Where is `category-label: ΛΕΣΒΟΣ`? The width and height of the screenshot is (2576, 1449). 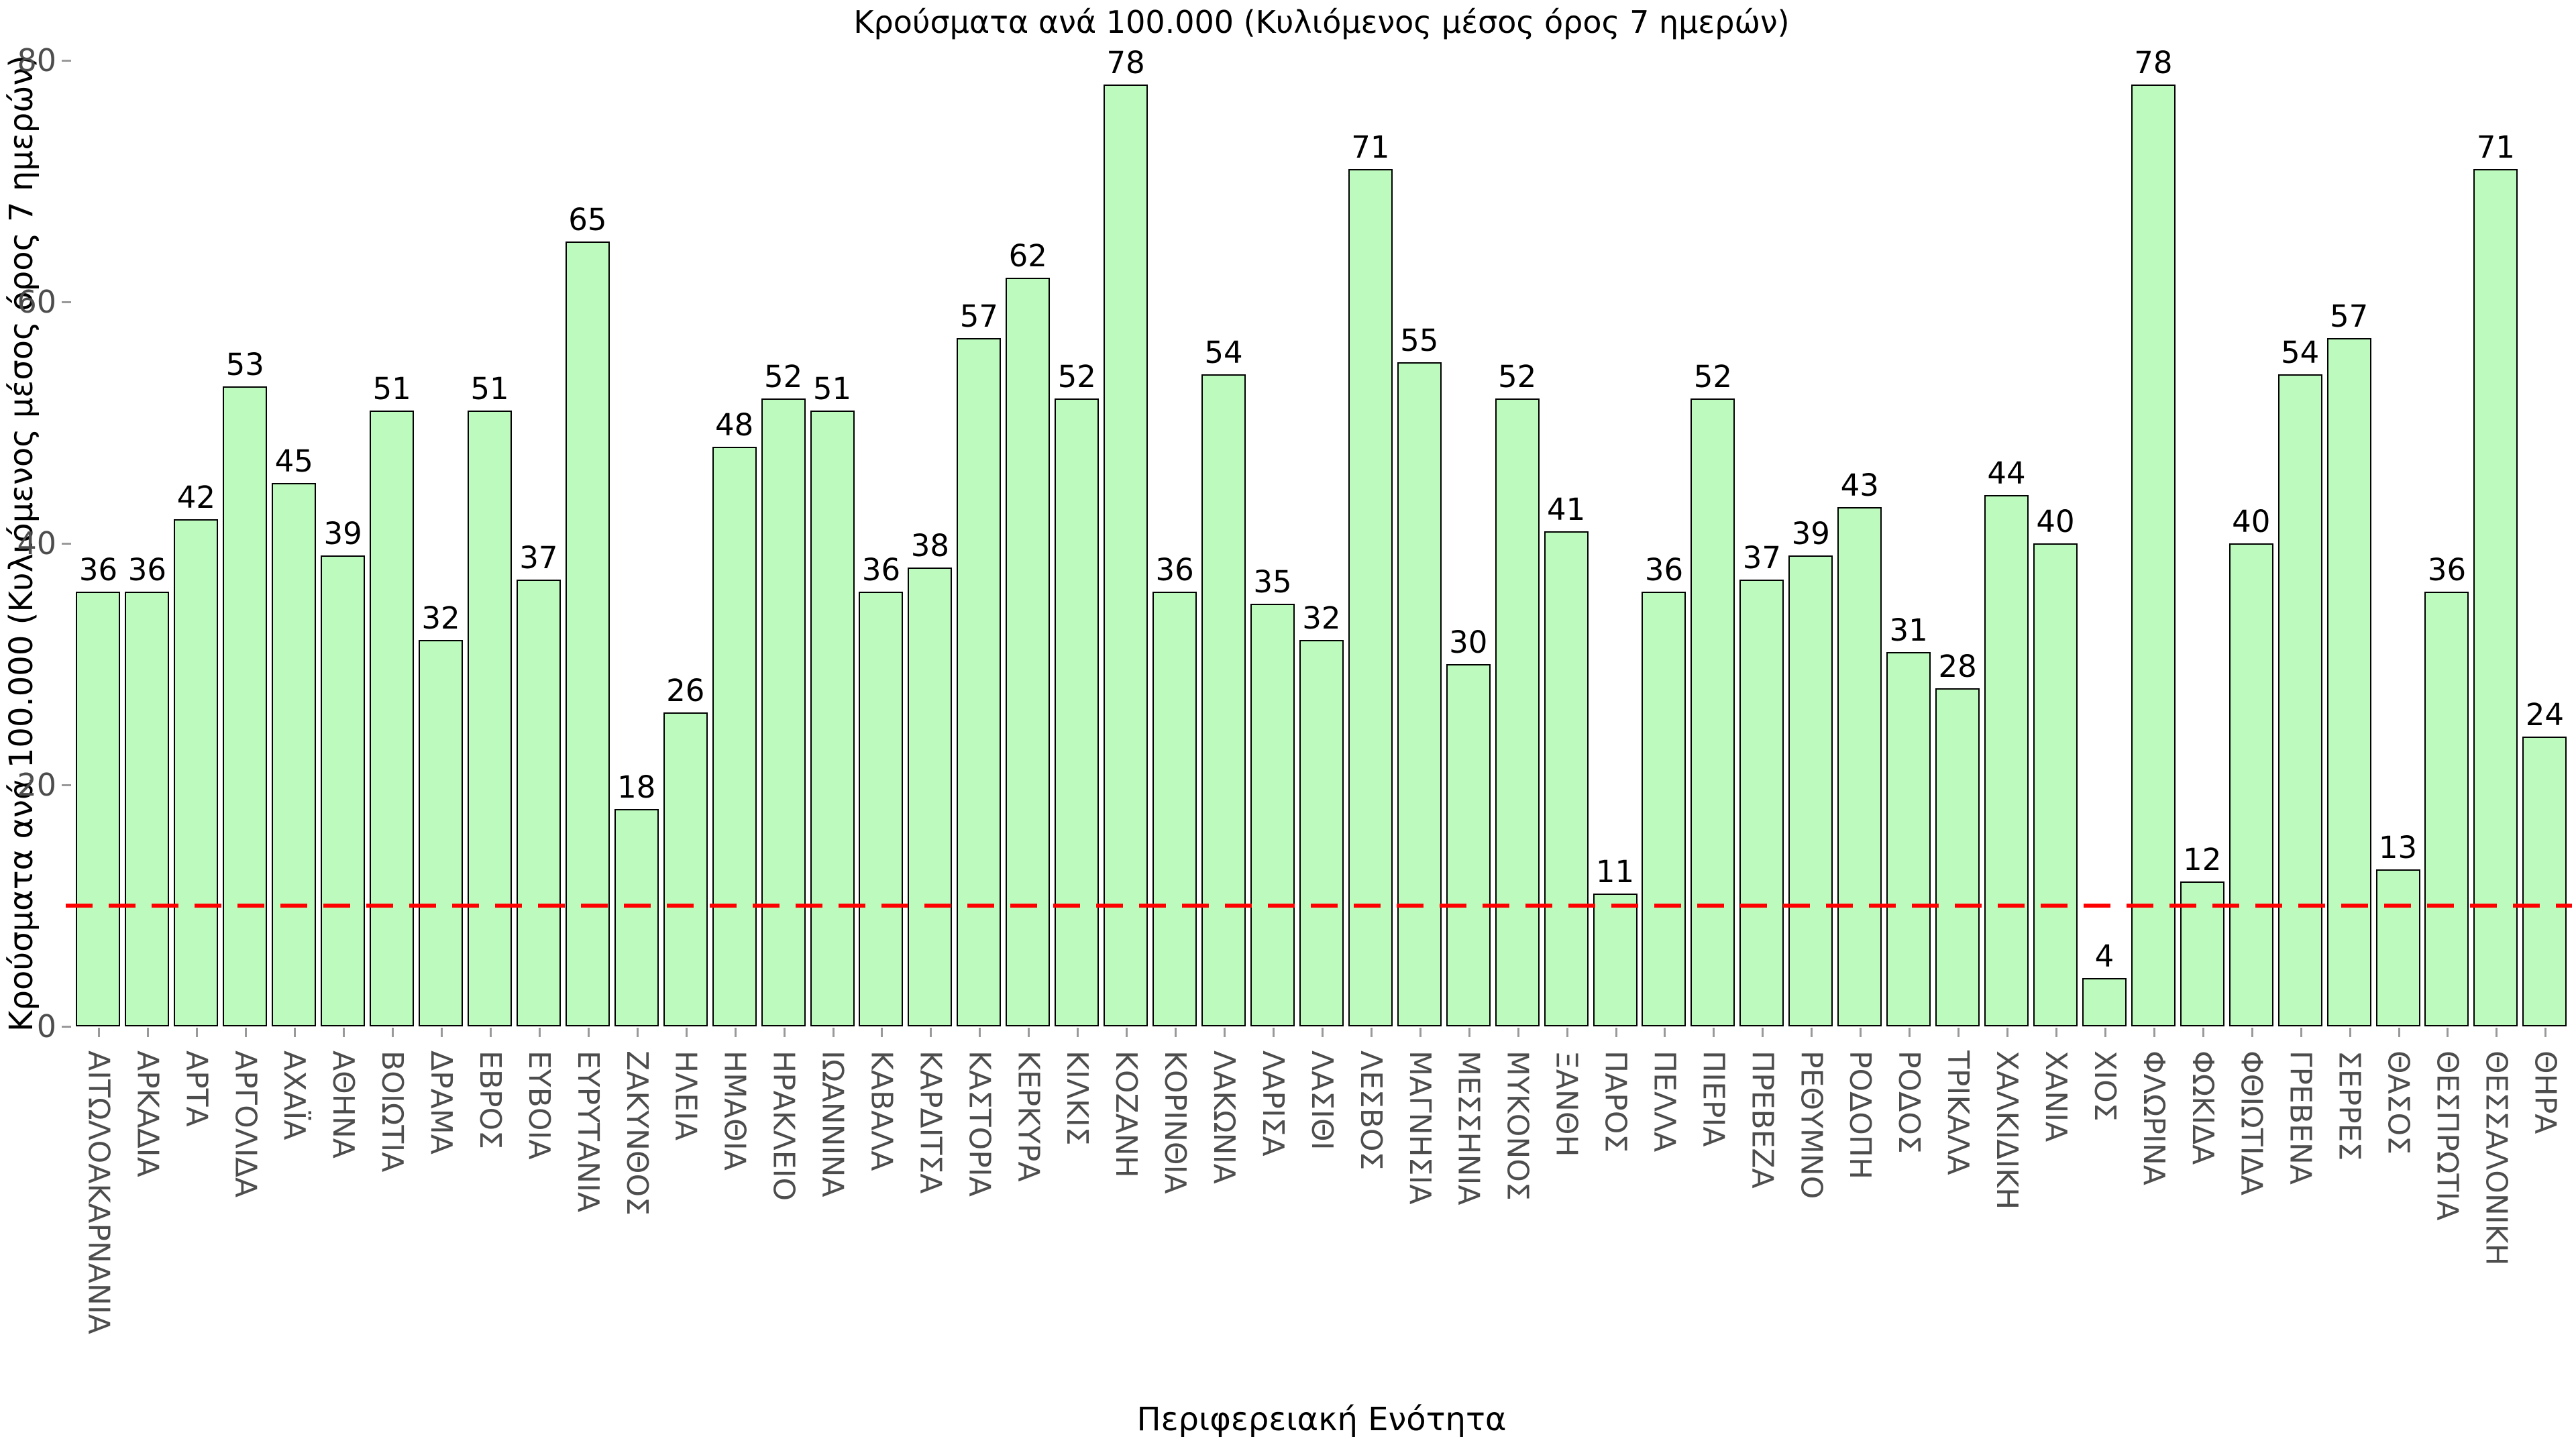
category-label: ΛΕΣΒΟΣ is located at coordinates (1370, 1111).